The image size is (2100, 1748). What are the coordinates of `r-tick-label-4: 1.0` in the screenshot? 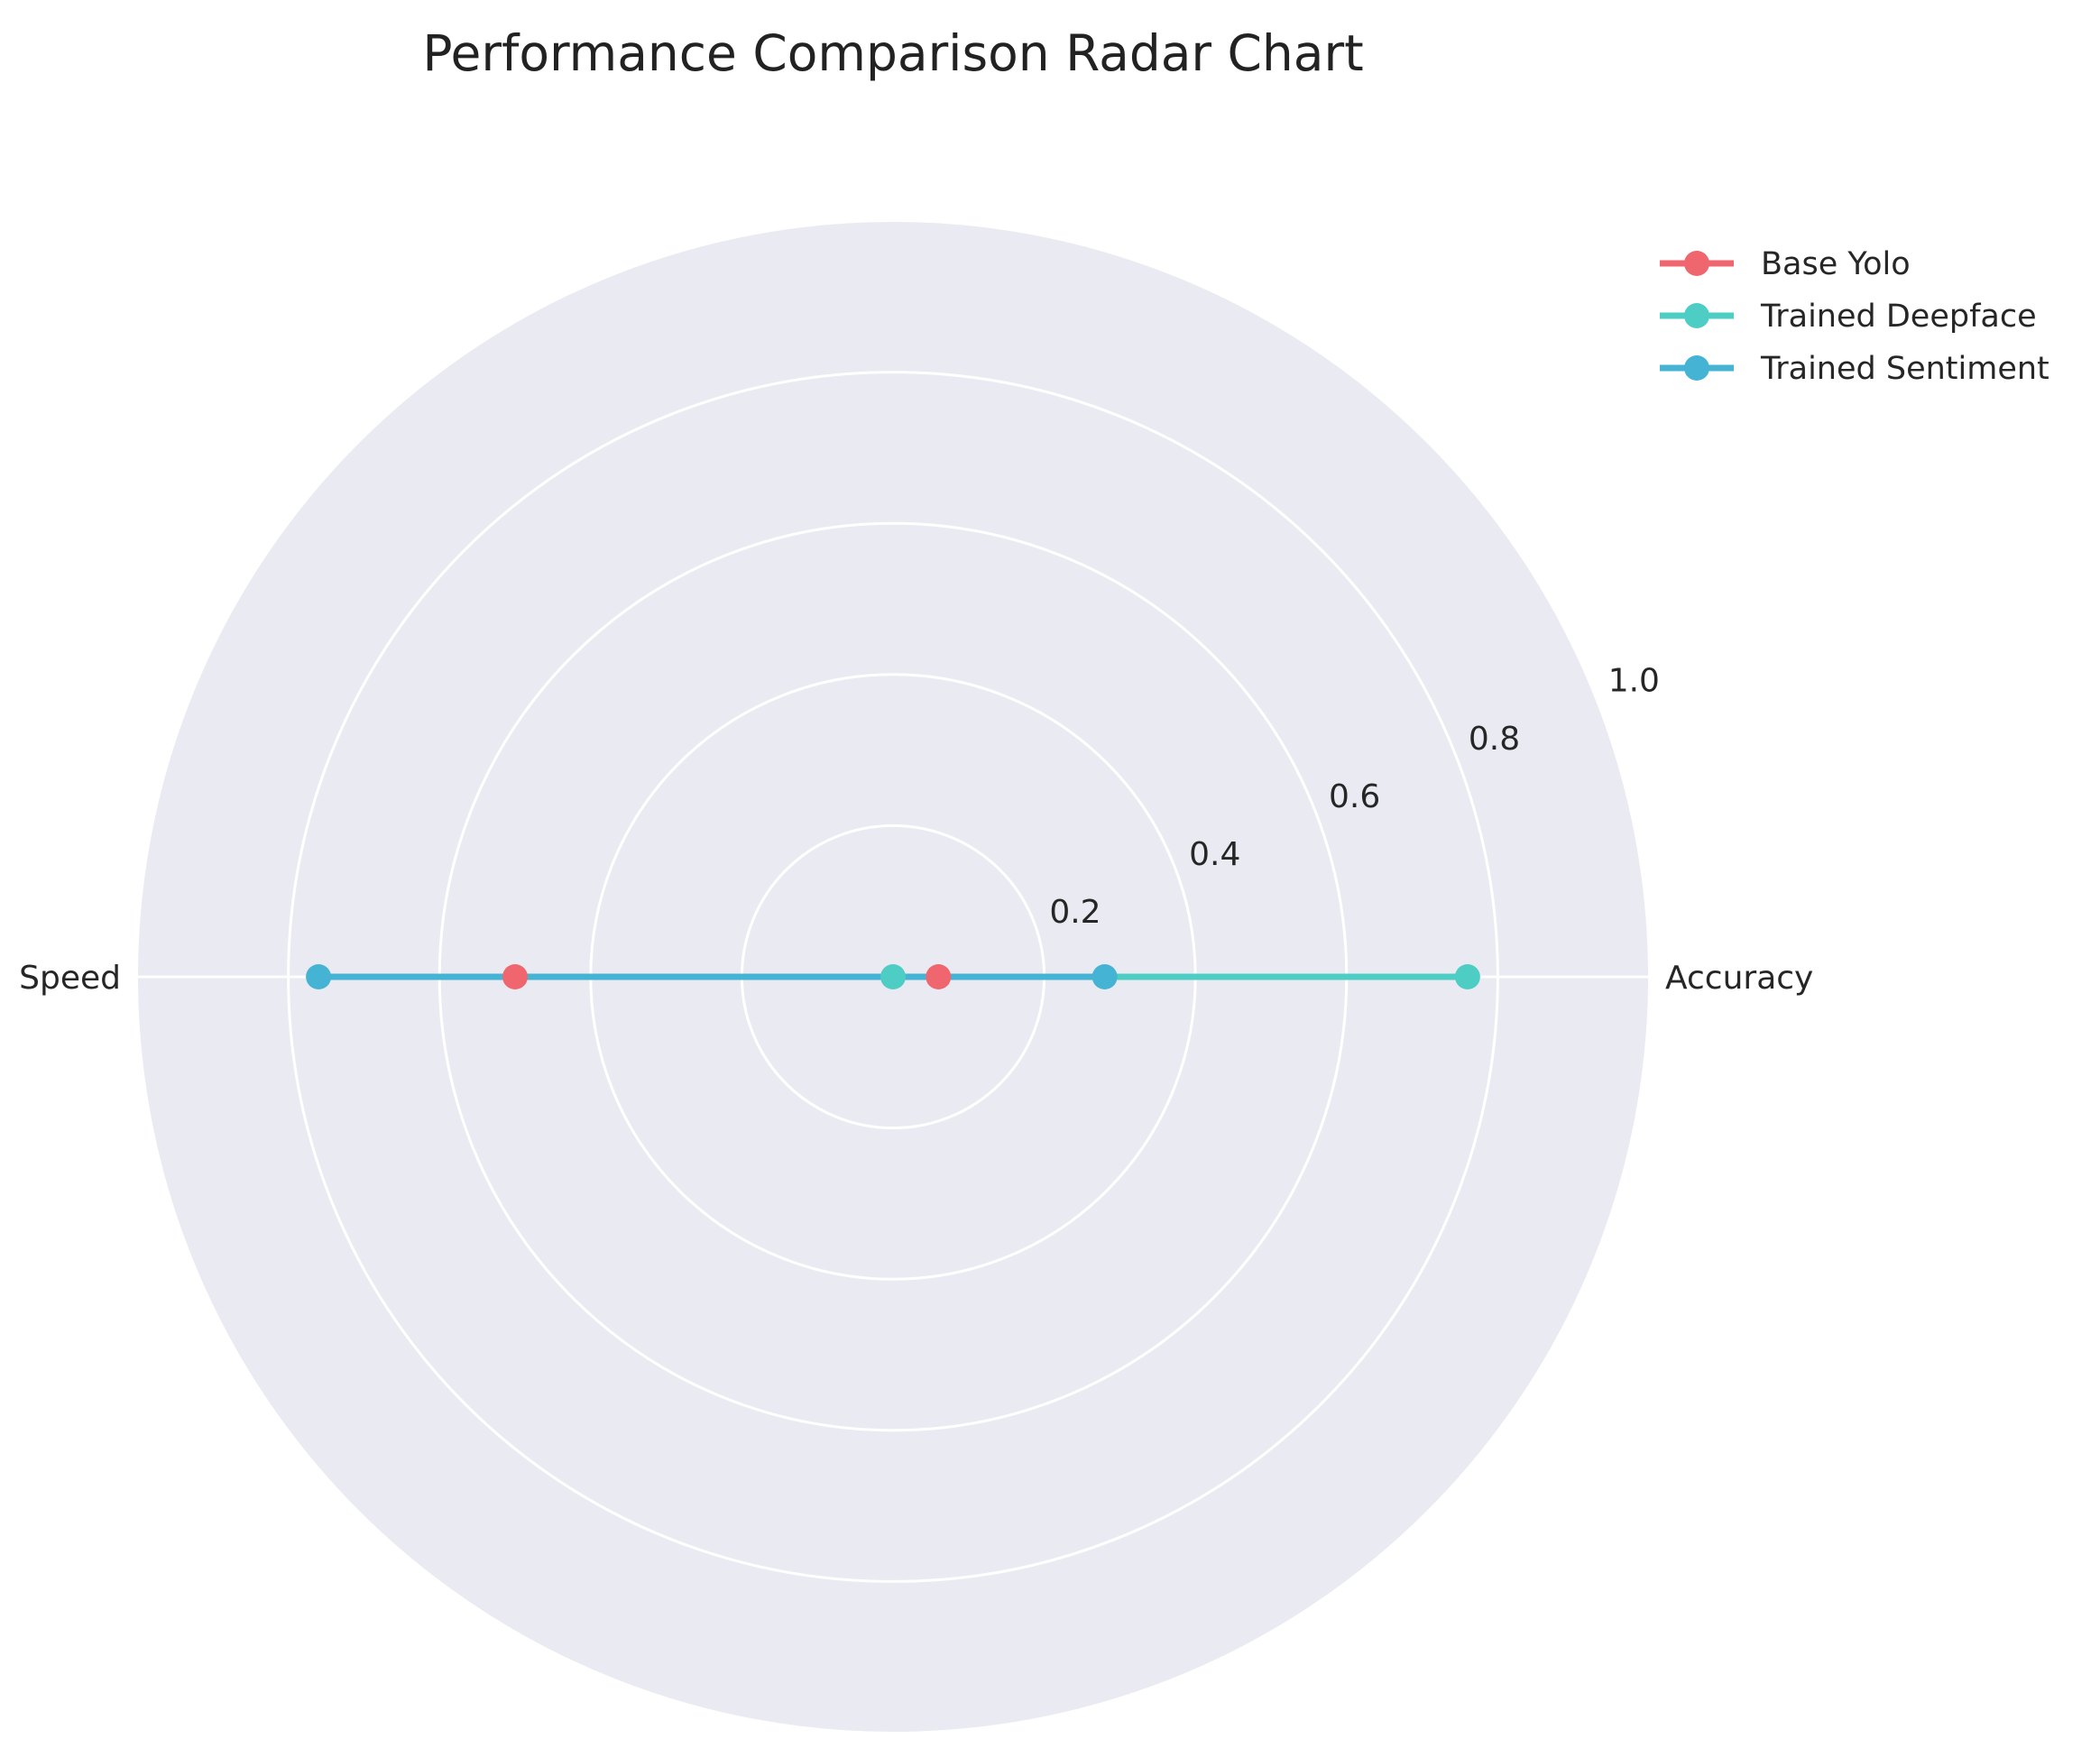 It's located at (1634, 681).